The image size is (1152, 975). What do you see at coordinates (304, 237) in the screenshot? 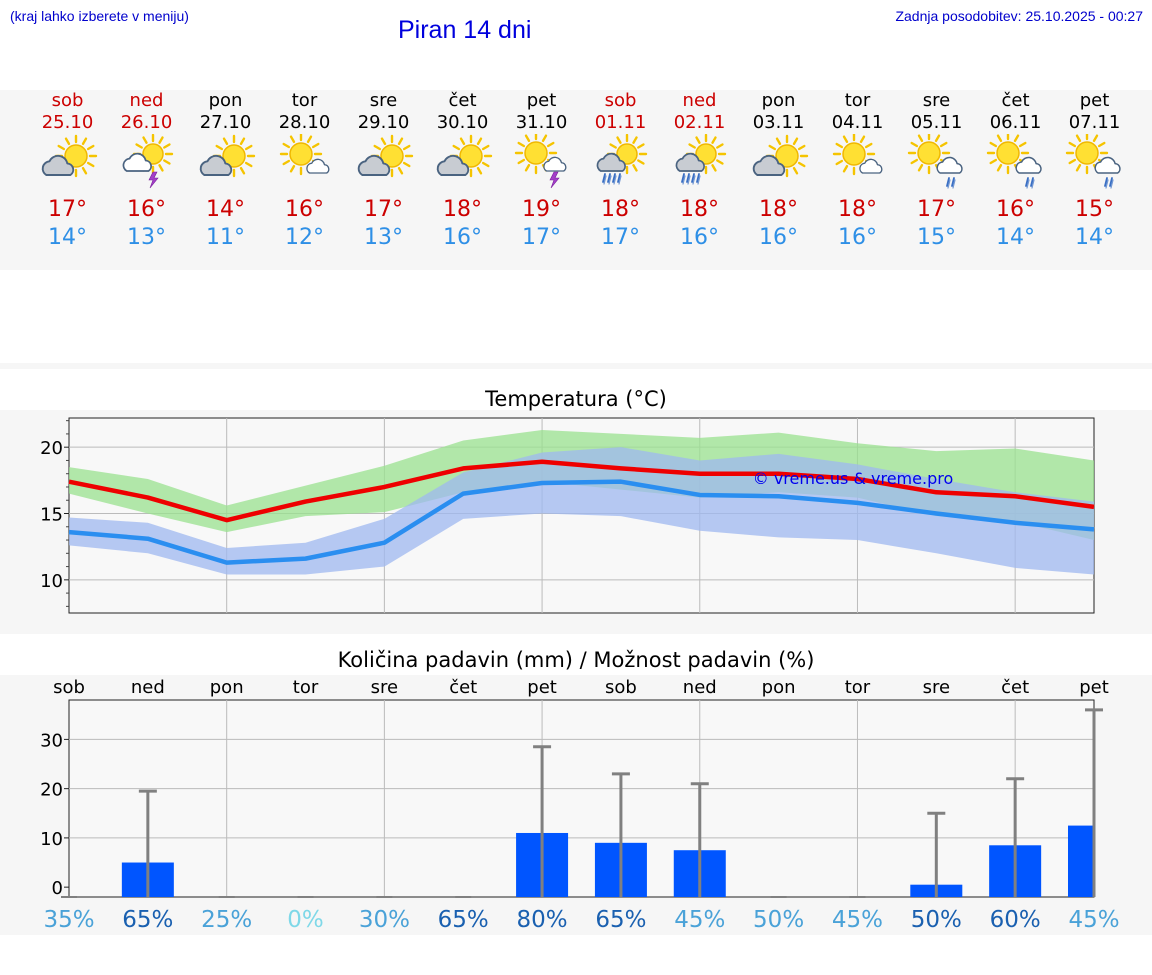
I see `temp-min: 12°` at bounding box center [304, 237].